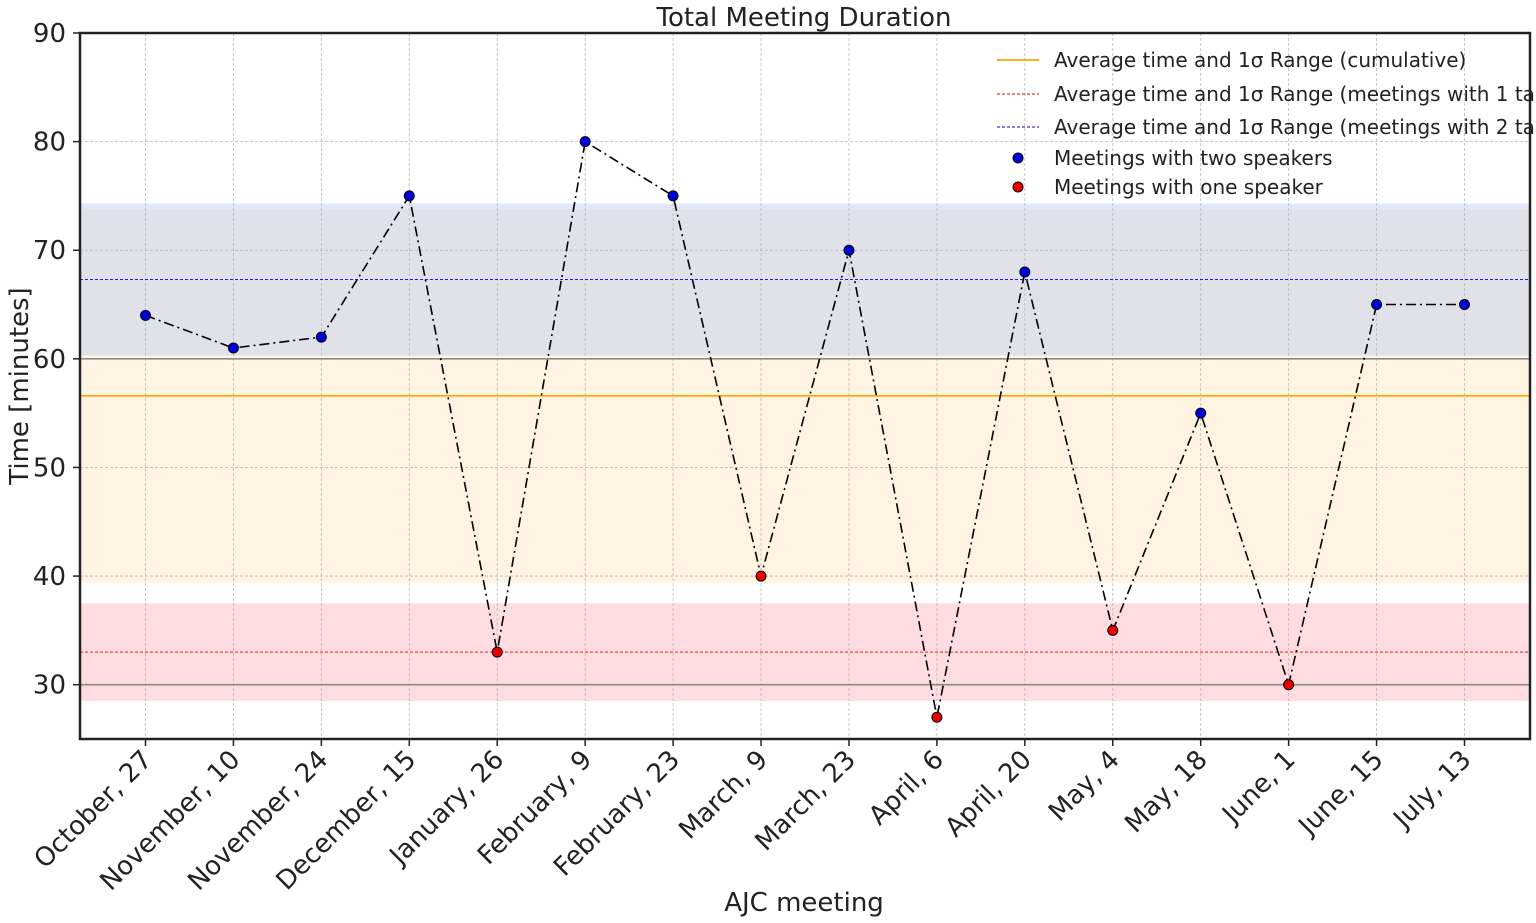 The width and height of the screenshot is (1536, 923). I want to click on x-tick-label-14: June, 15, so click(1341, 794).